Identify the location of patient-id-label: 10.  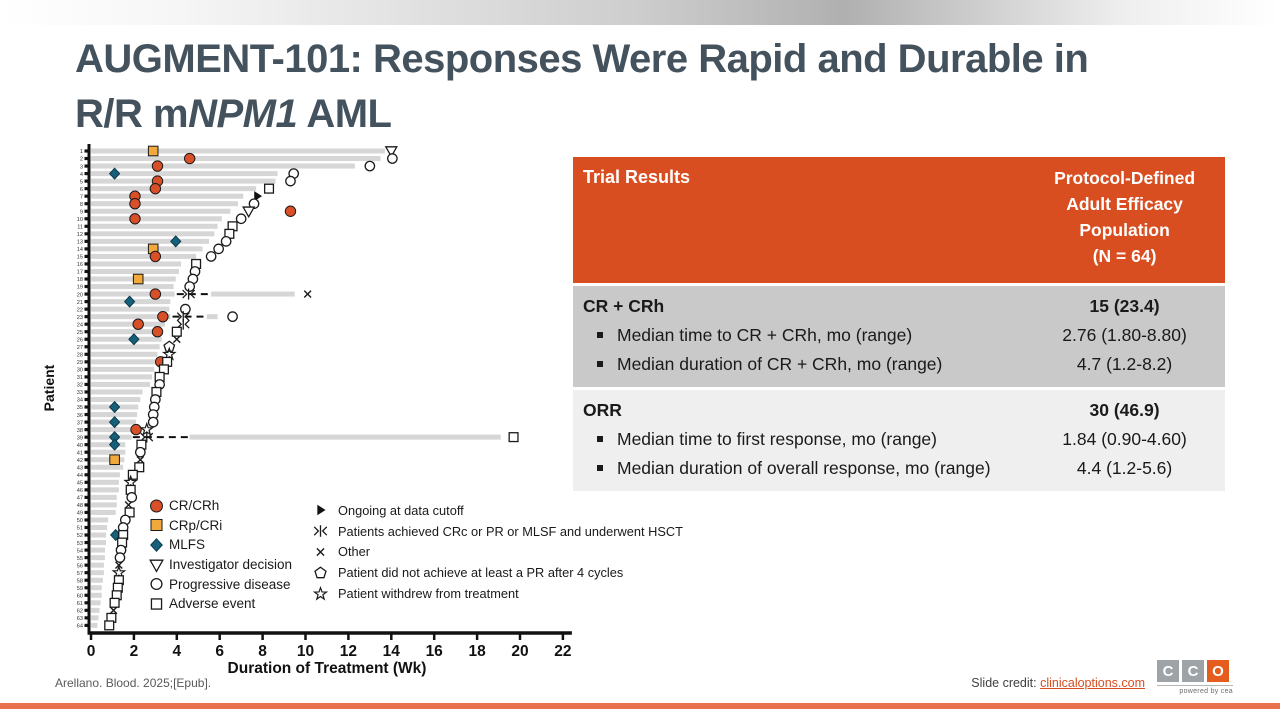
(80, 220).